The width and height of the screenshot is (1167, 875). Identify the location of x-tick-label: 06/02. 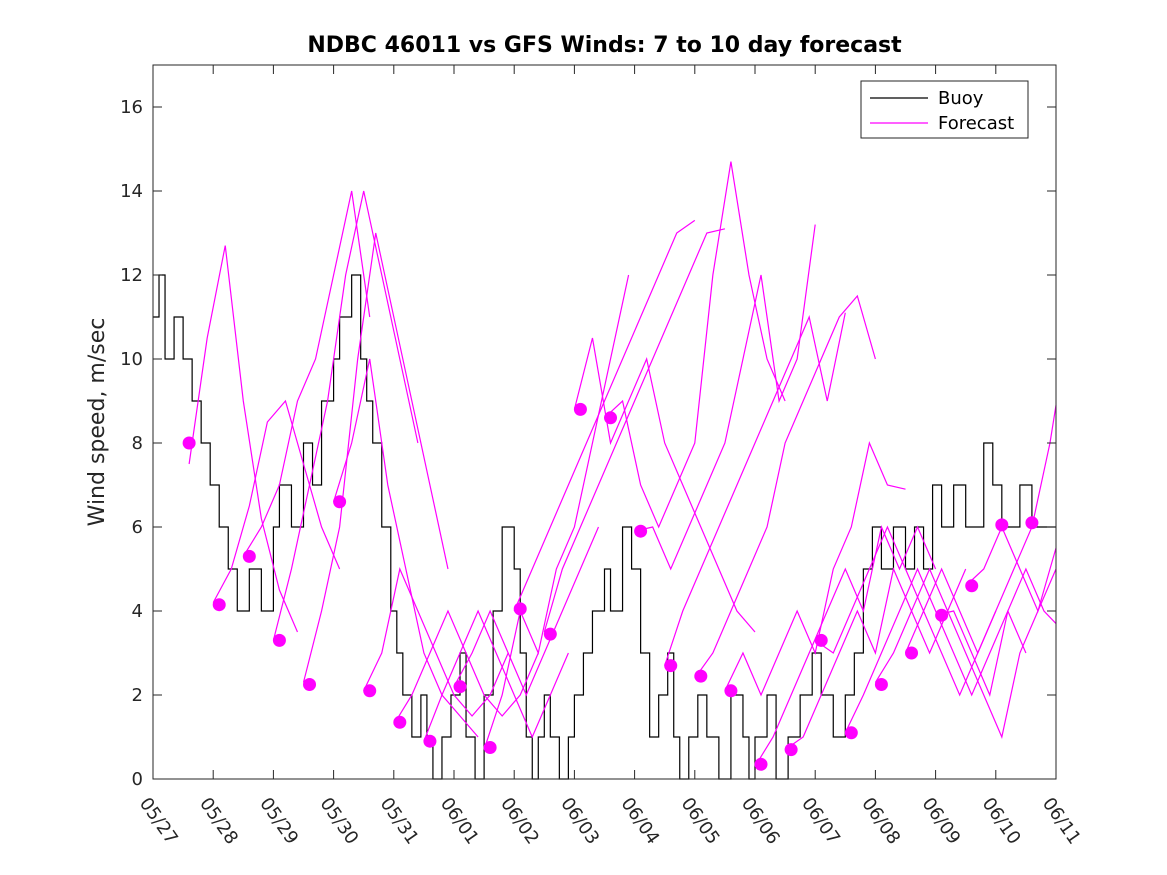
(519, 821).